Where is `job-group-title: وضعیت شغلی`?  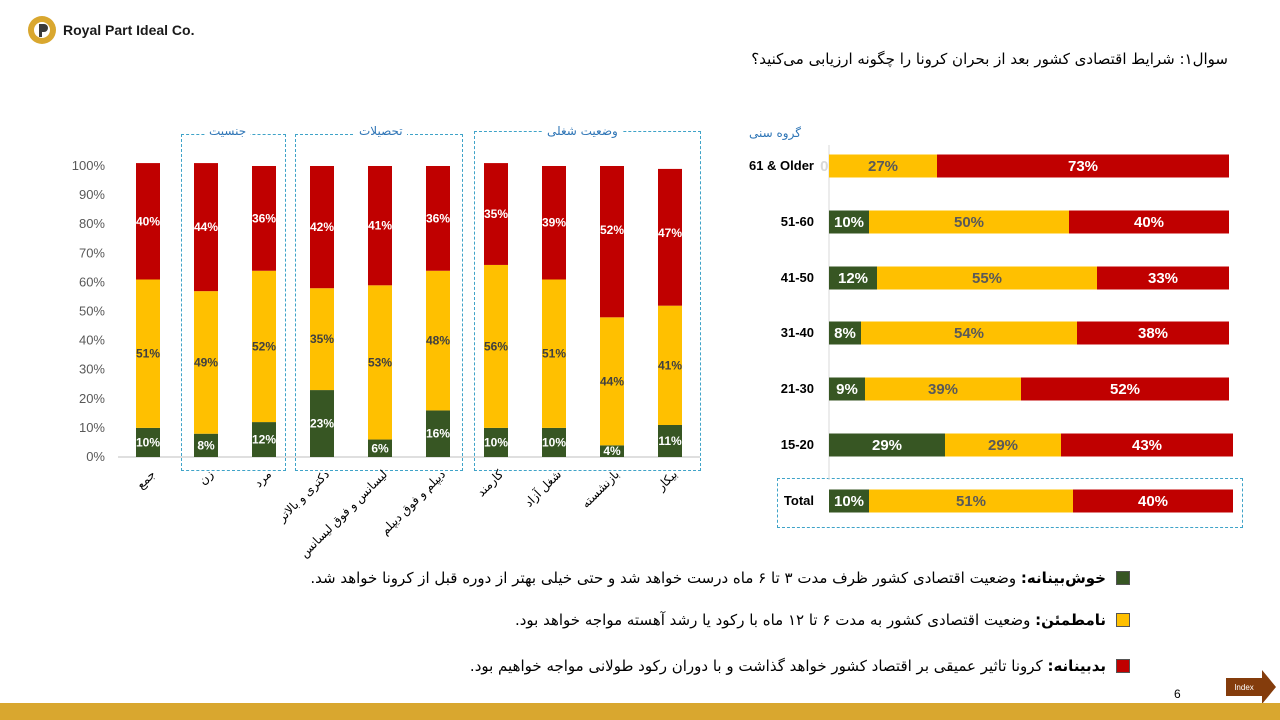 job-group-title: وضعیت شغلی is located at coordinates (582, 131).